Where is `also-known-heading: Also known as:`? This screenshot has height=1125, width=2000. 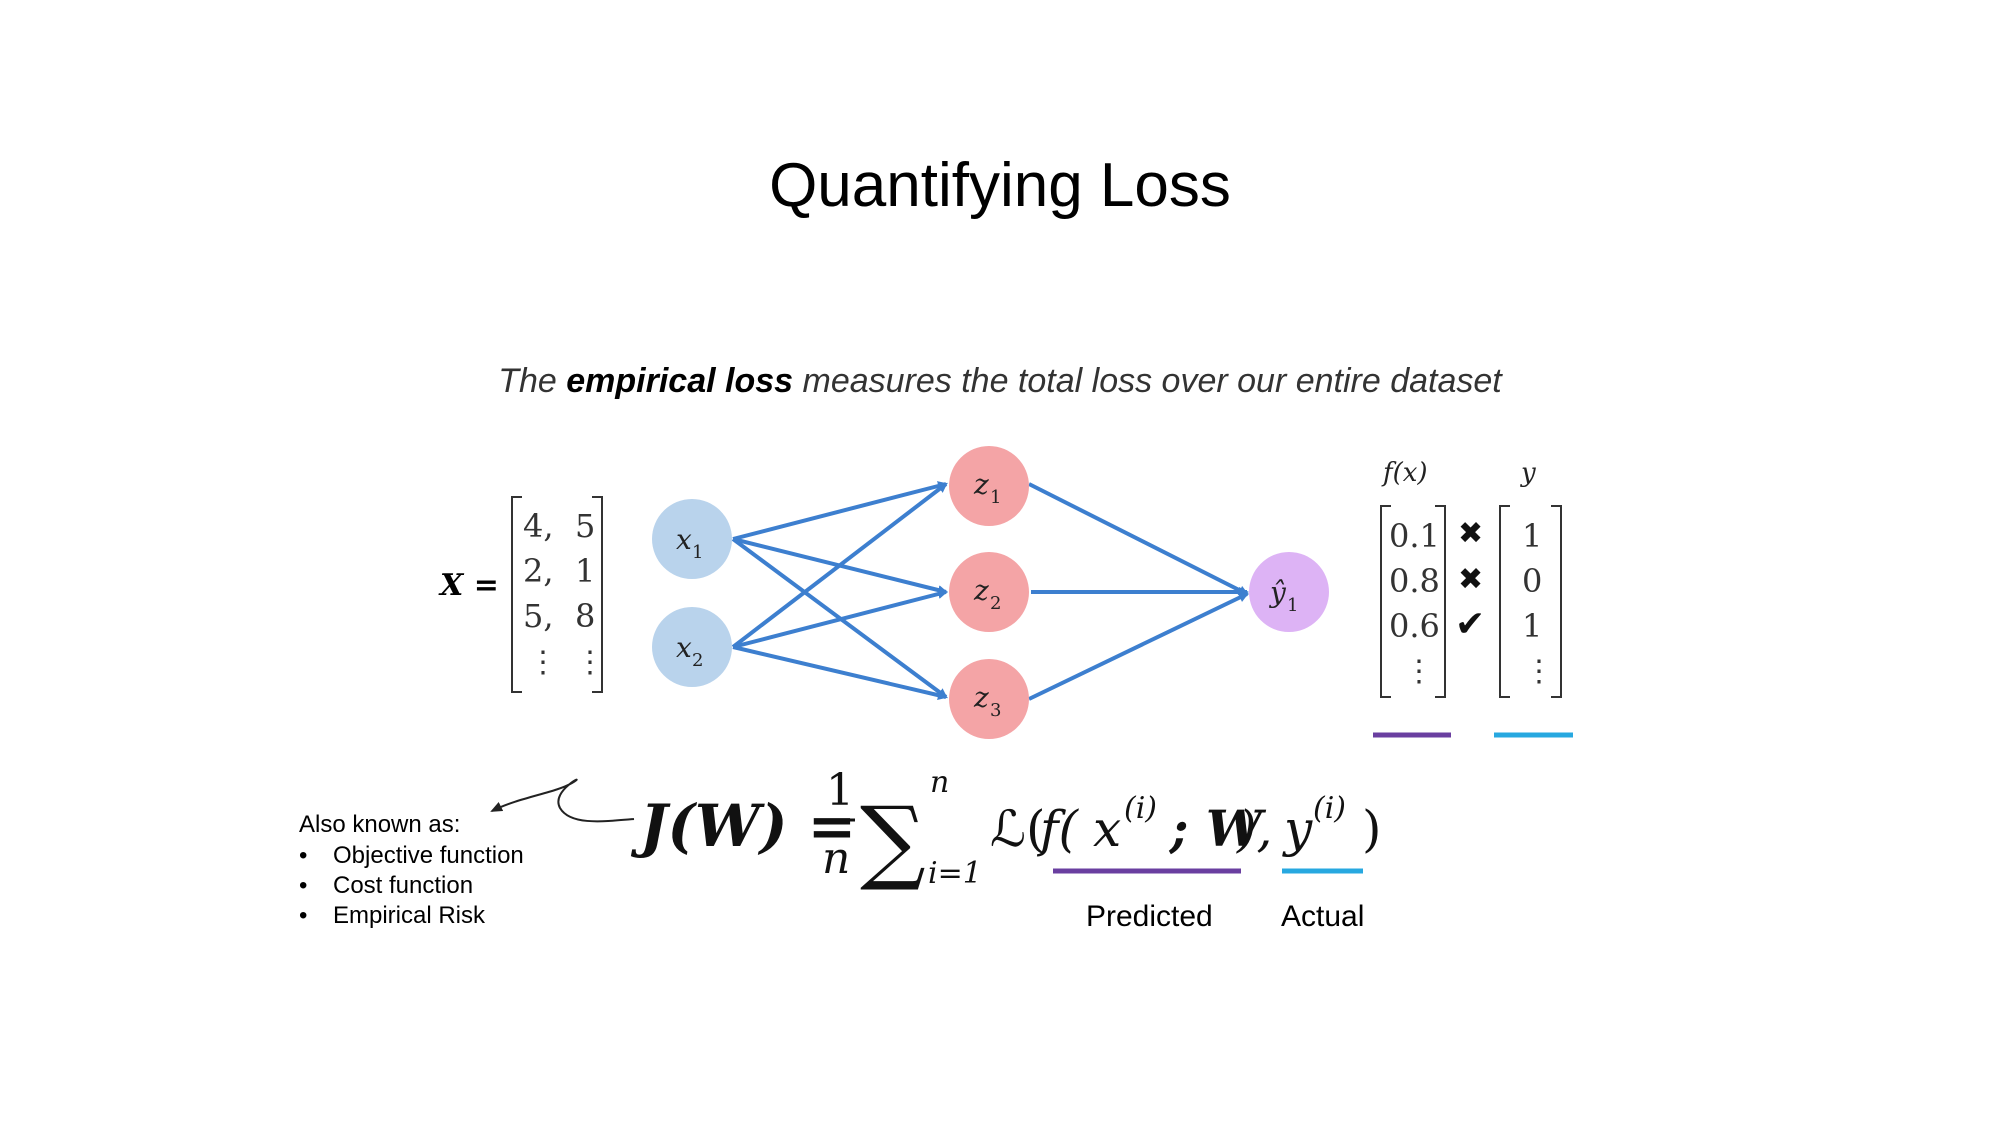
also-known-heading: Also known as: is located at coordinates (379, 824).